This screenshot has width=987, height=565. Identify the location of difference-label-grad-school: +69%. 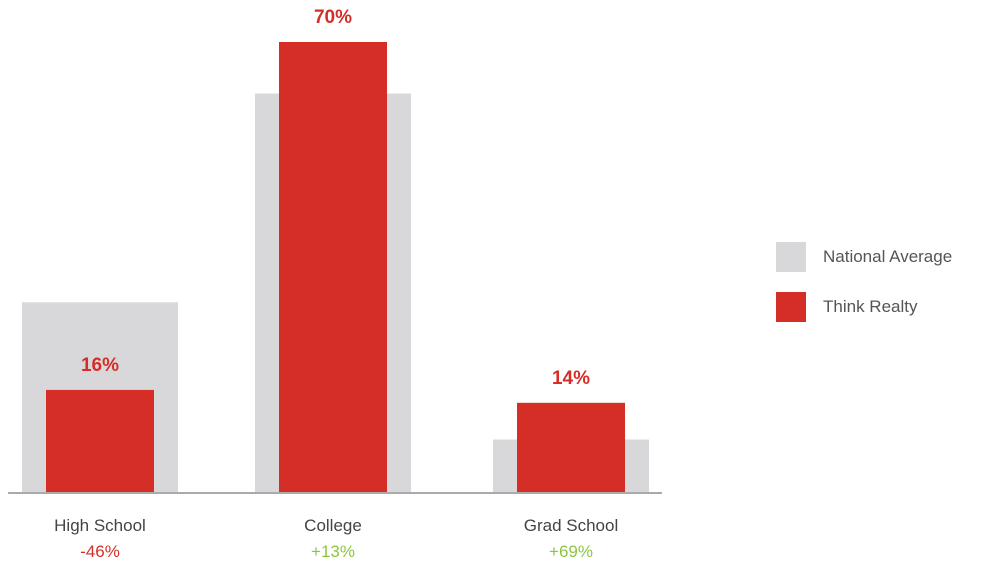
(571, 551).